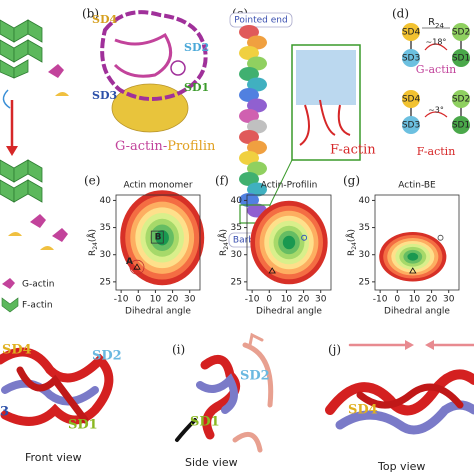  What do you see at coordinates (222, 181) in the screenshot?
I see `panel-label: (f)` at bounding box center [222, 181].